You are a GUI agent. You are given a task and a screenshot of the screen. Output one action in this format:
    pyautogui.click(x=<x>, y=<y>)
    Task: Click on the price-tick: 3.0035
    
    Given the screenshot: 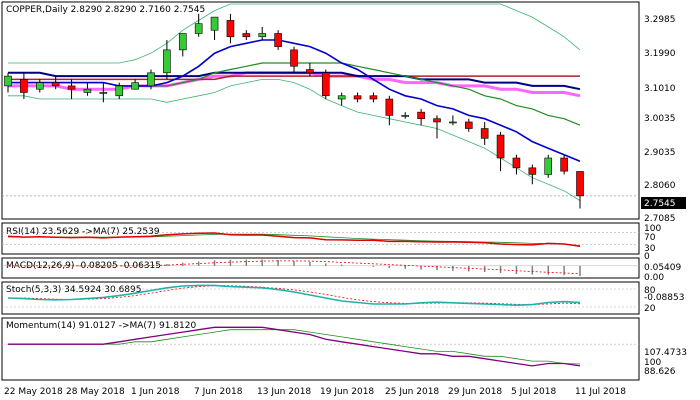 What is the action you would take?
    pyautogui.click(x=660, y=119)
    